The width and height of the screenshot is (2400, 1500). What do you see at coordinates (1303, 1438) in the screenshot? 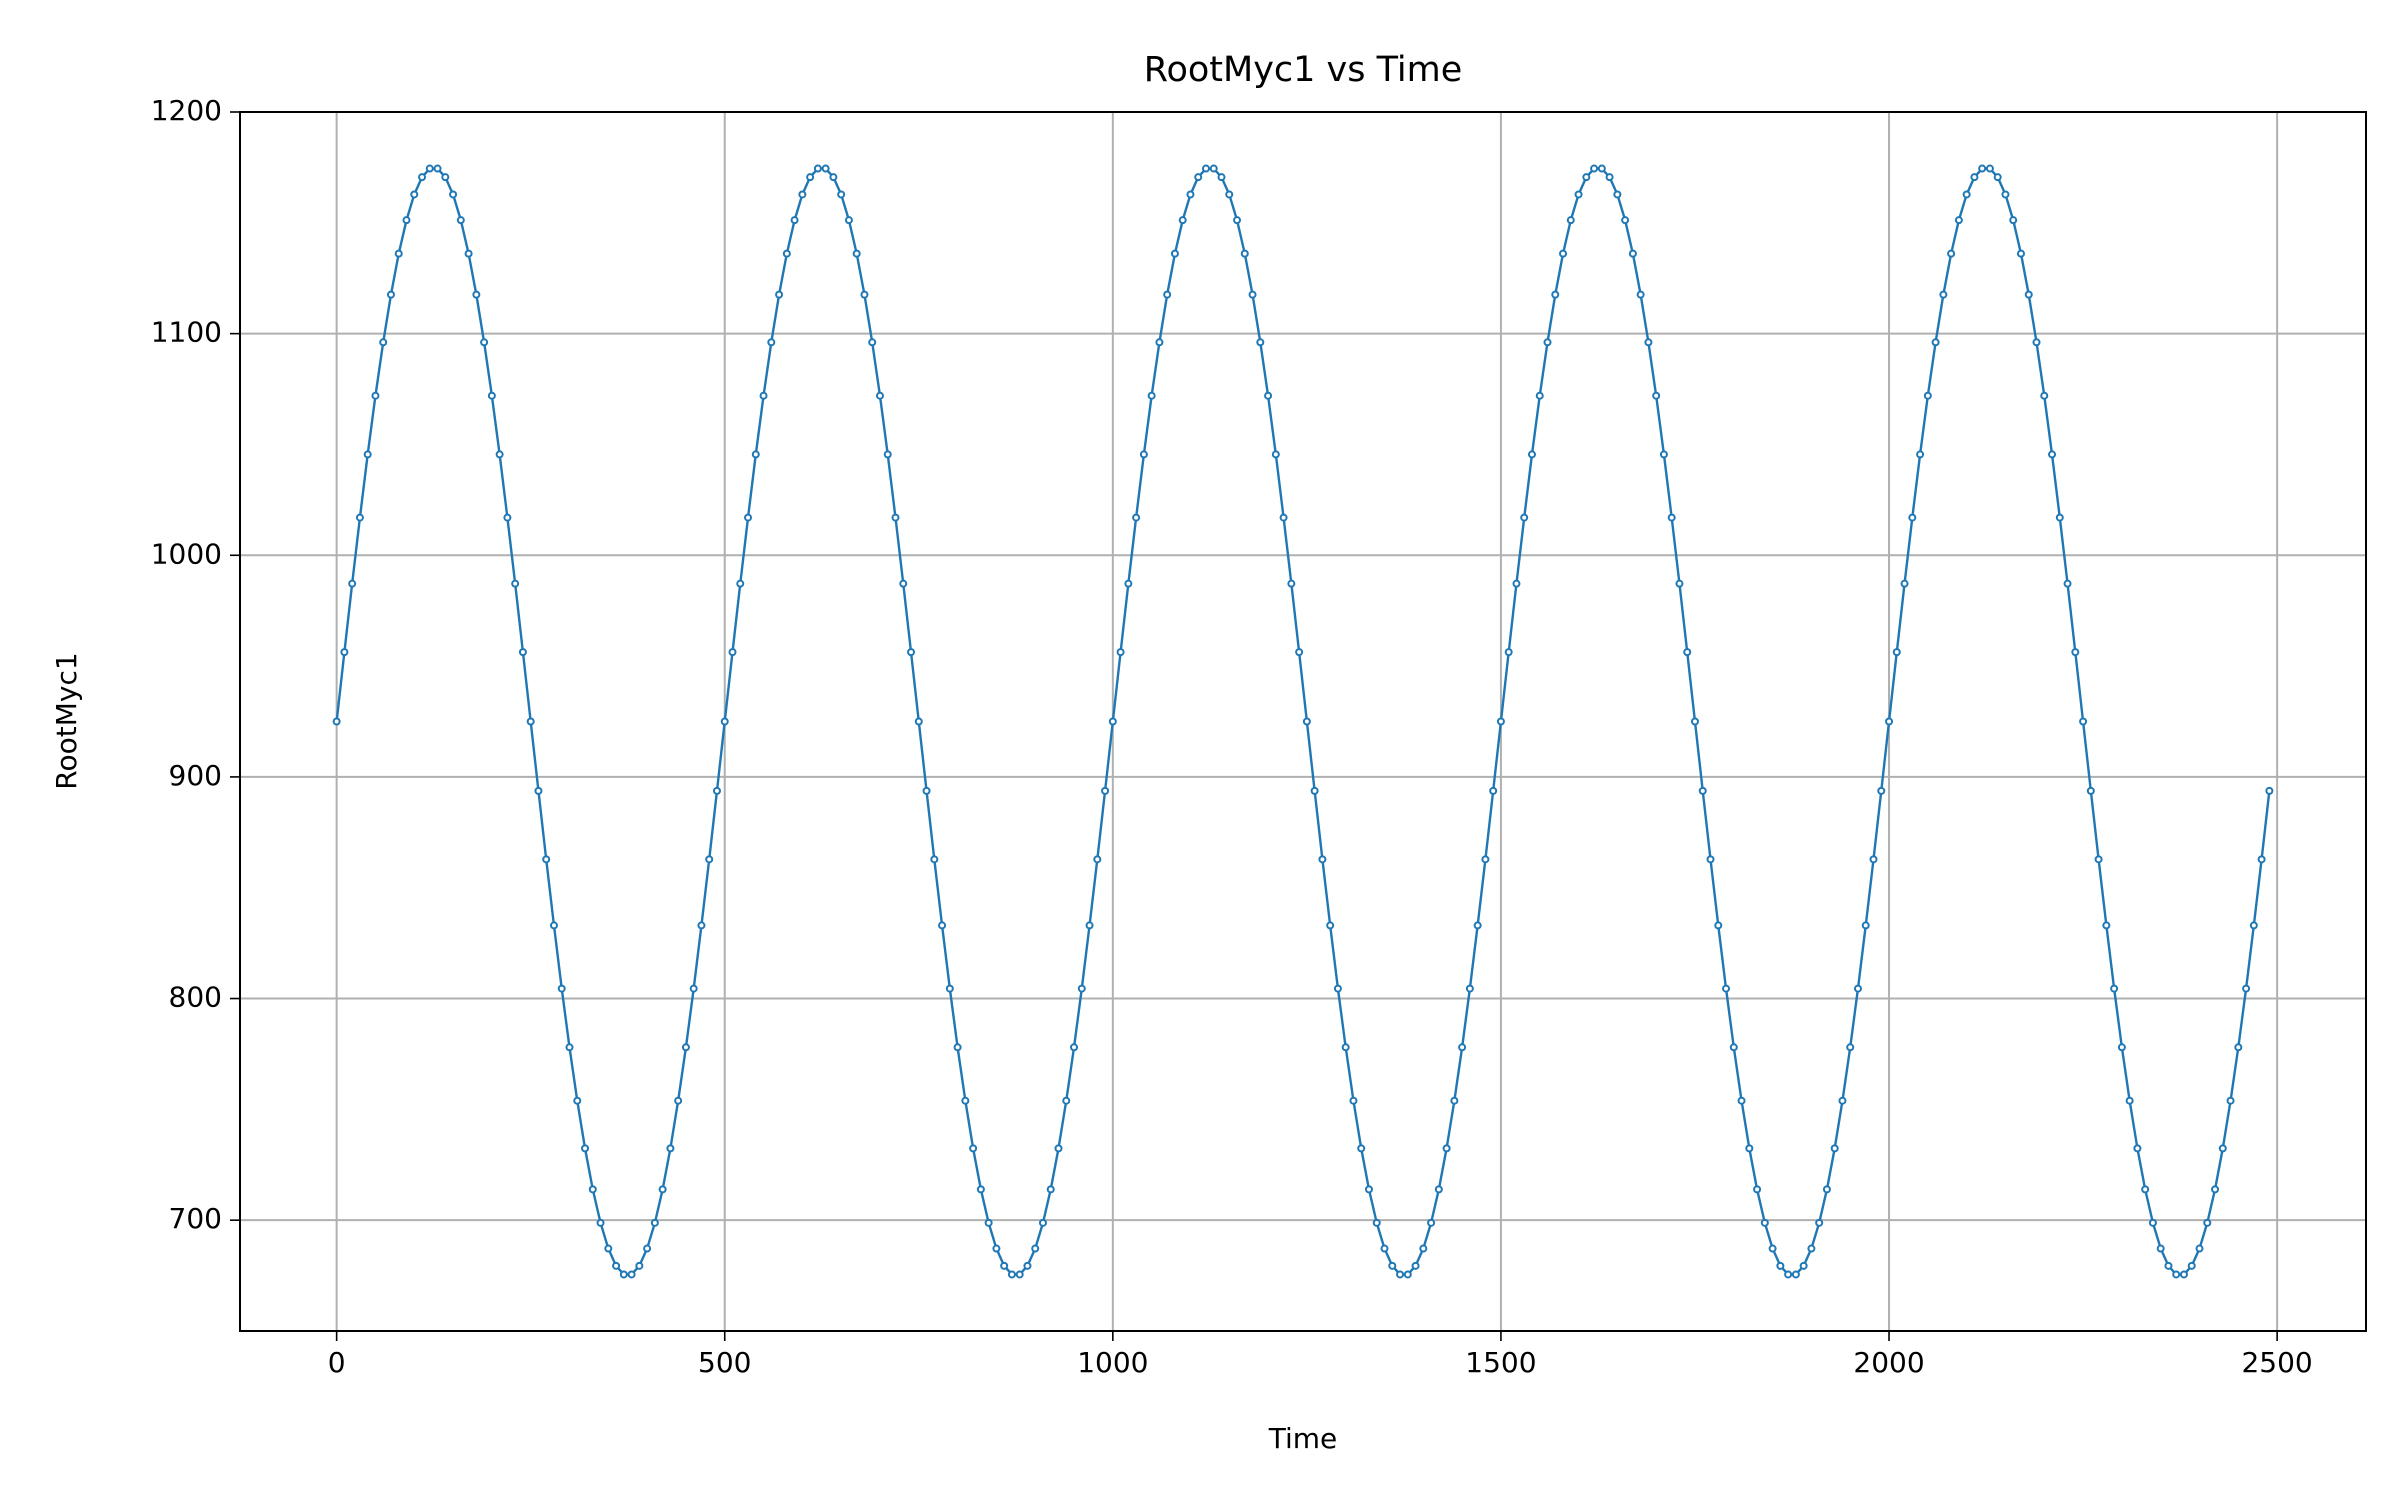
I see `x-axis-label: Time` at bounding box center [1303, 1438].